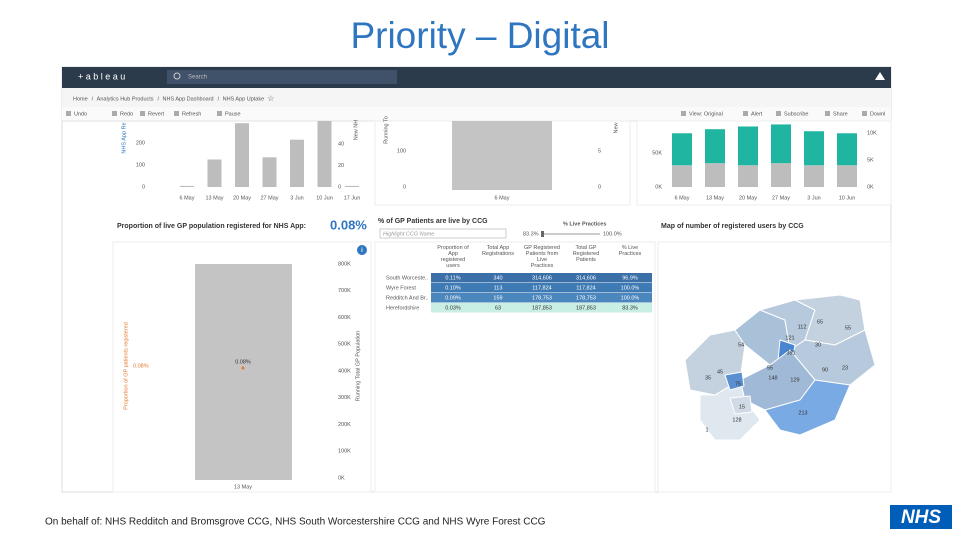 Image resolution: width=960 pixels, height=540 pixels. I want to click on cell: 117,824, so click(541, 288).